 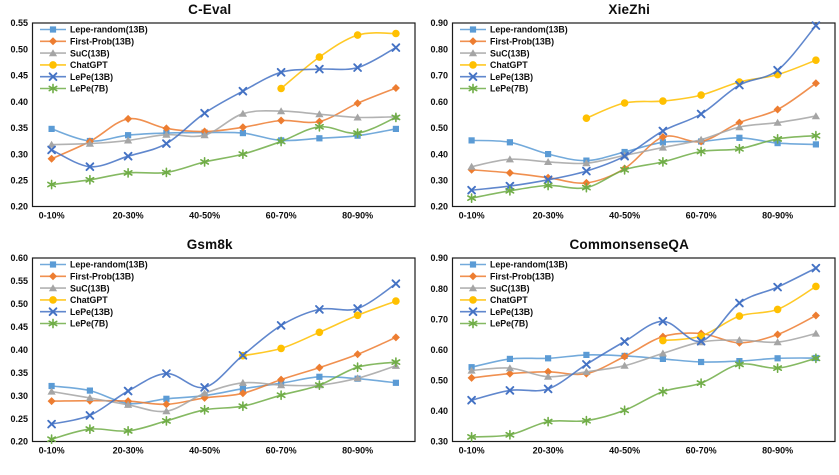 What do you see at coordinates (439, 102) in the screenshot?
I see `y-axis-tick-label: 0.60` at bounding box center [439, 102].